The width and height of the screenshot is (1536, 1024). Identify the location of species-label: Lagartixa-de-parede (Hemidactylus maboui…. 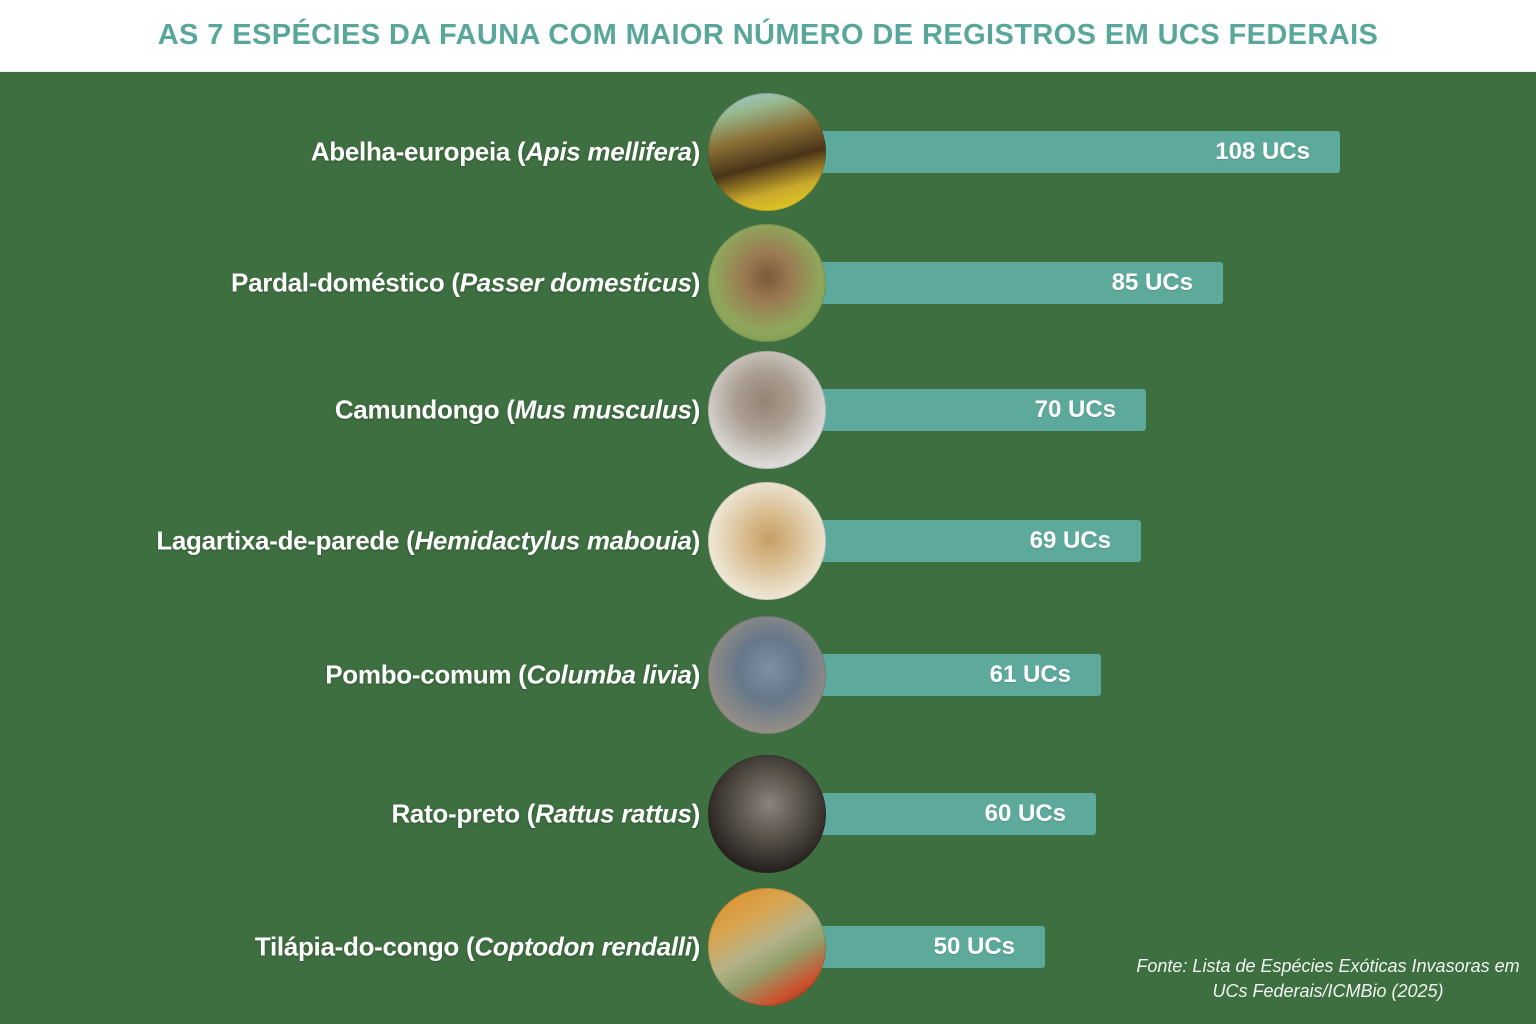
(428, 541).